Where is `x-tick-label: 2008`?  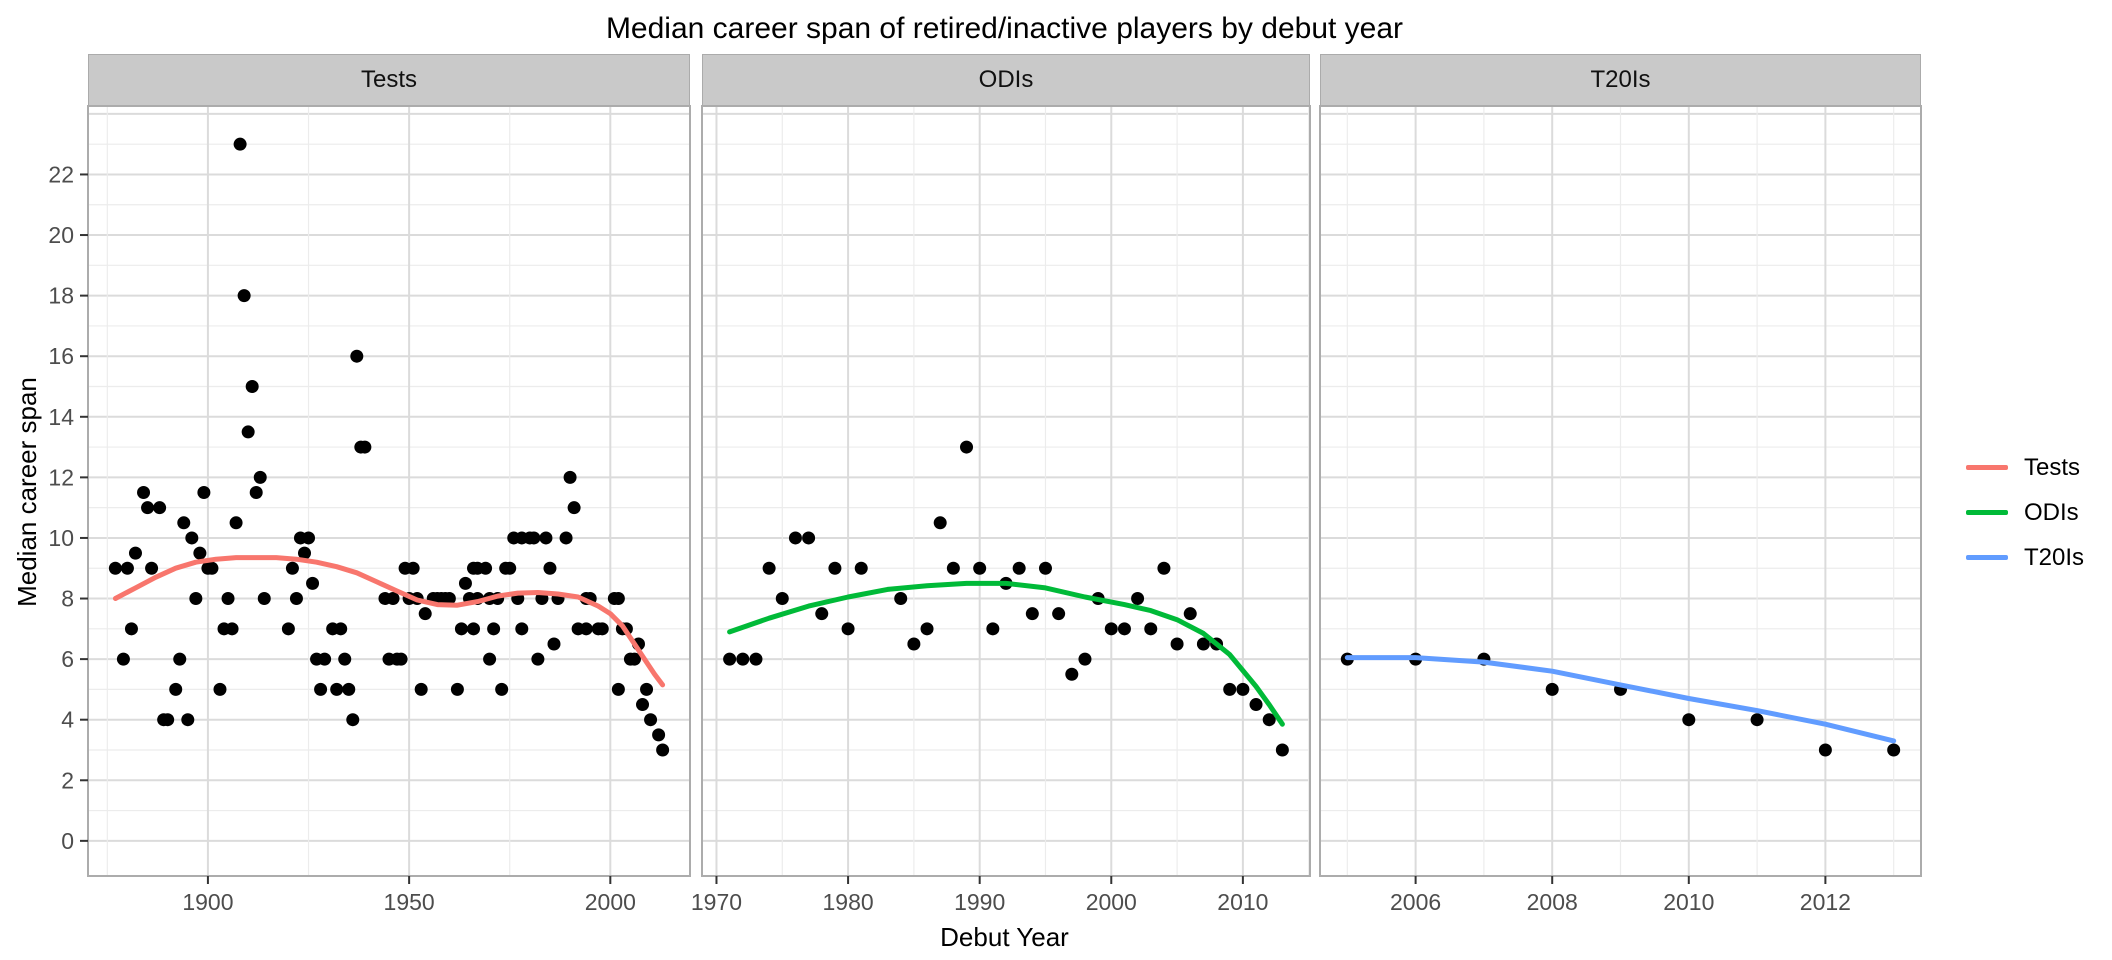
x-tick-label: 2008 is located at coordinates (1552, 902).